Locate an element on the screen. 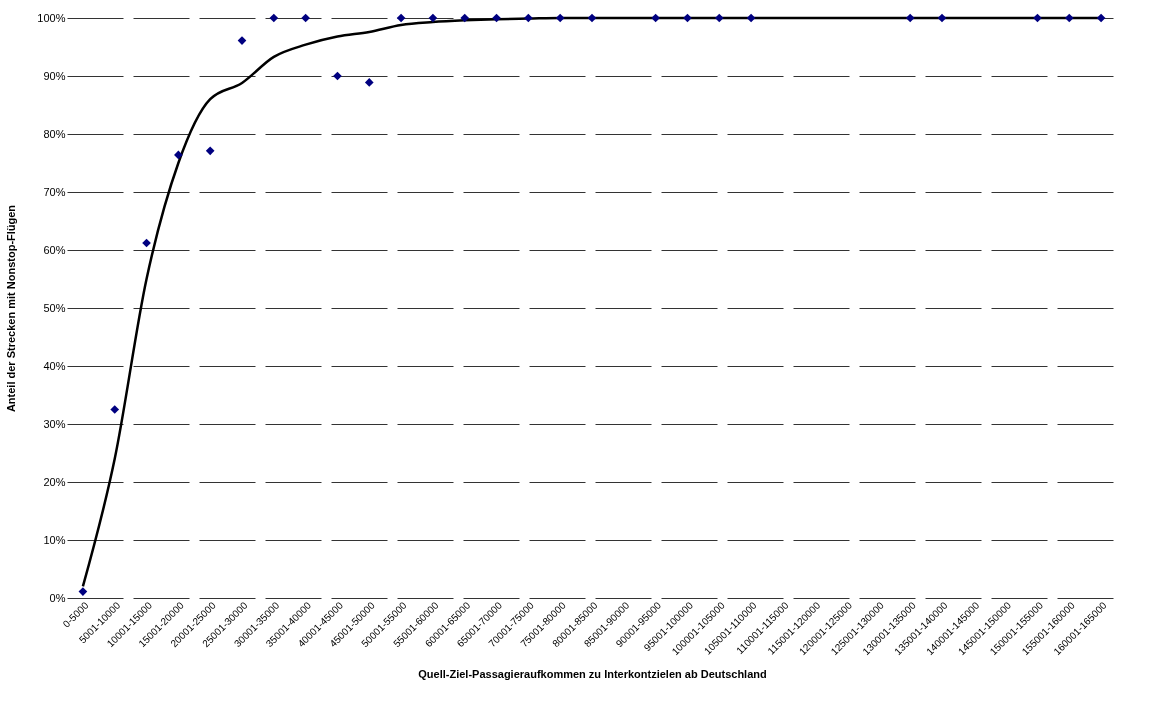 Image resolution: width=1169 pixels, height=704 pixels. y-tick-label: 10% is located at coordinates (54, 539).